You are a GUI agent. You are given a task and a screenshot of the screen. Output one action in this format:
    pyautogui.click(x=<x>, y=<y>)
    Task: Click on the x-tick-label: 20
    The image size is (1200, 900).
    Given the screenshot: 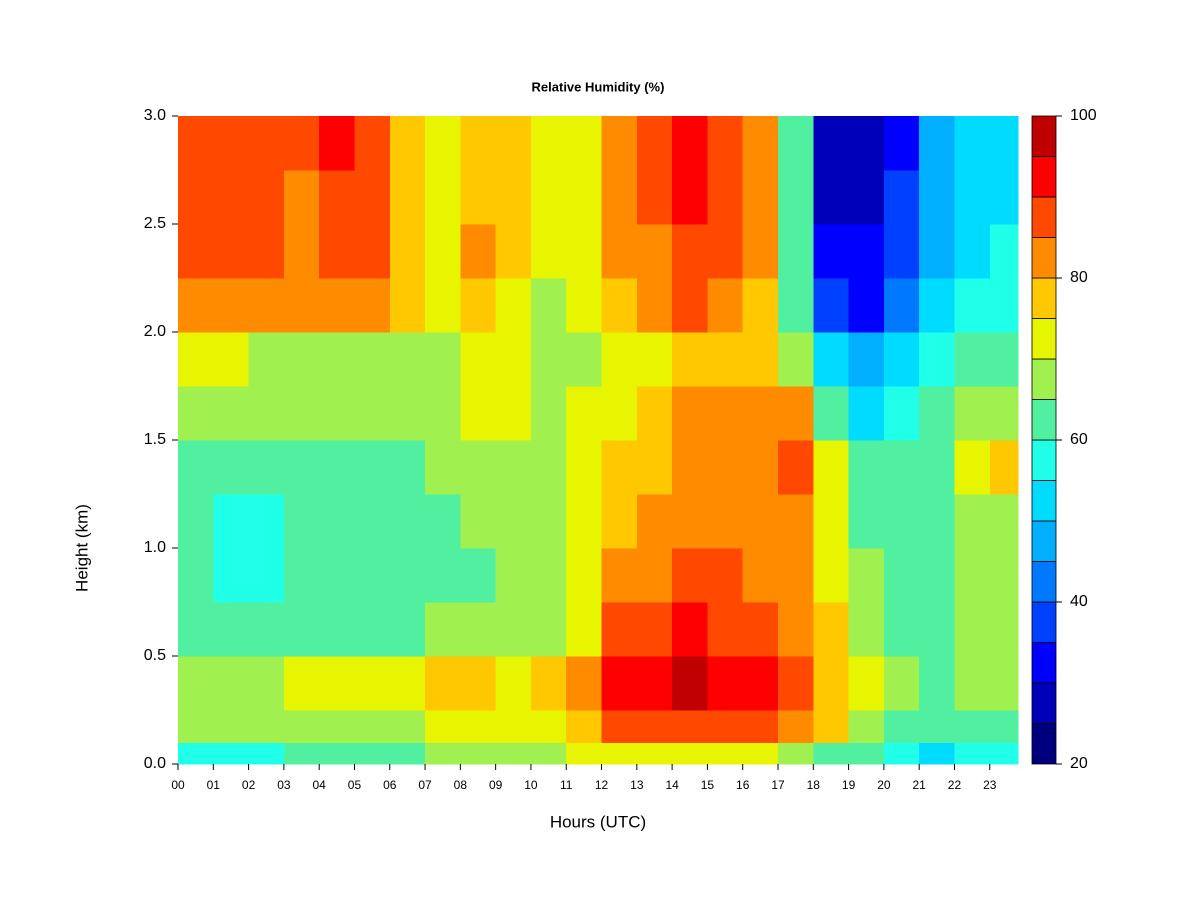 What is the action you would take?
    pyautogui.click(x=884, y=785)
    